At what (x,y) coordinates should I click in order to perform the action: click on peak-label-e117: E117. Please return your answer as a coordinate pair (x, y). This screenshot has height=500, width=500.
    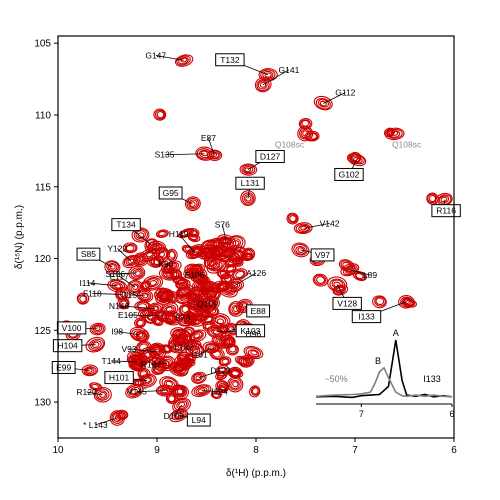
    Looking at the image, I should click on (119, 276).